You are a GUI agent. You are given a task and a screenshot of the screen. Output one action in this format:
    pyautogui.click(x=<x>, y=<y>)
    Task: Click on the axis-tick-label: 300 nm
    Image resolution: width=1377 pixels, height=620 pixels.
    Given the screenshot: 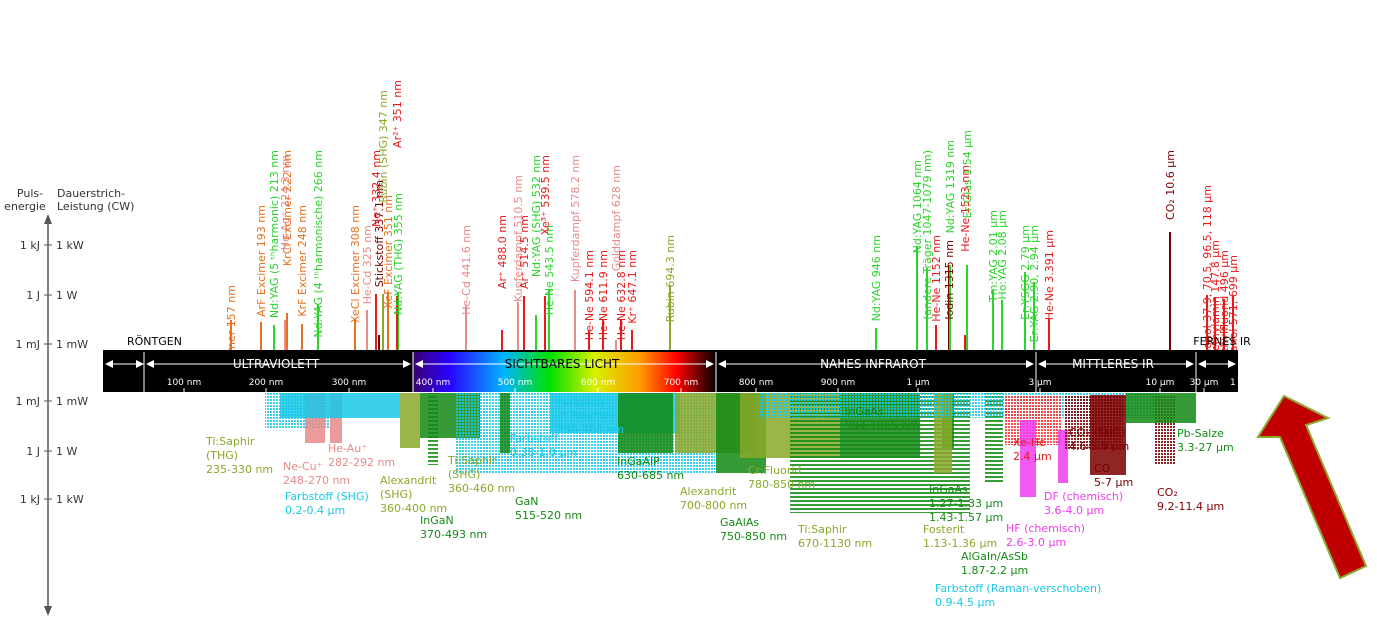 What is the action you would take?
    pyautogui.click(x=349, y=383)
    